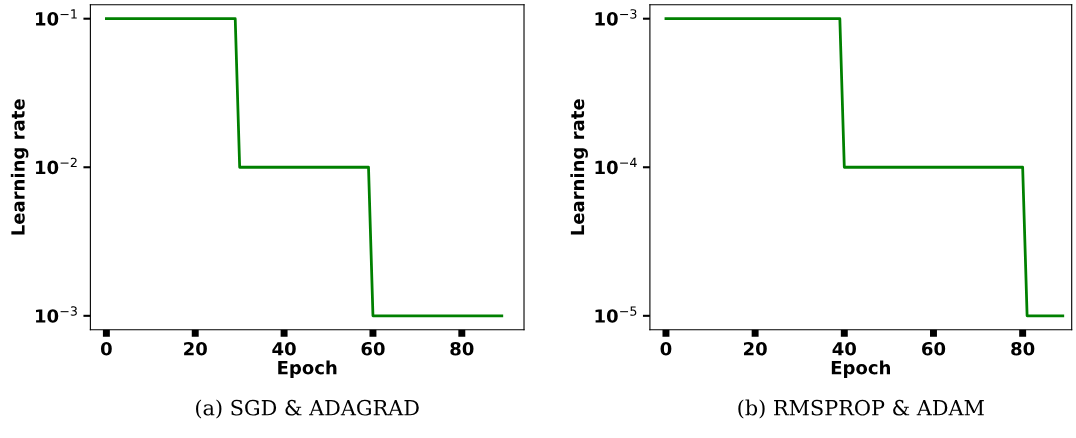 The width and height of the screenshot is (1076, 438). What do you see at coordinates (307, 409) in the screenshot?
I see `text: (a) SGD & ADAGRAD` at bounding box center [307, 409].